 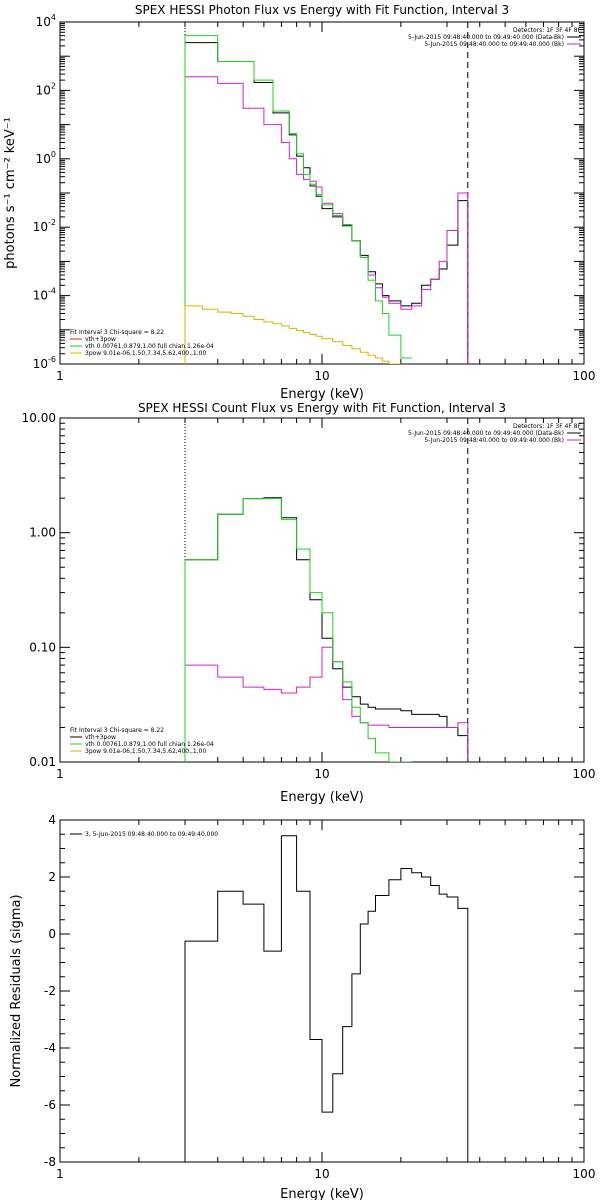 I want to click on series-bk, so click(x=326, y=704).